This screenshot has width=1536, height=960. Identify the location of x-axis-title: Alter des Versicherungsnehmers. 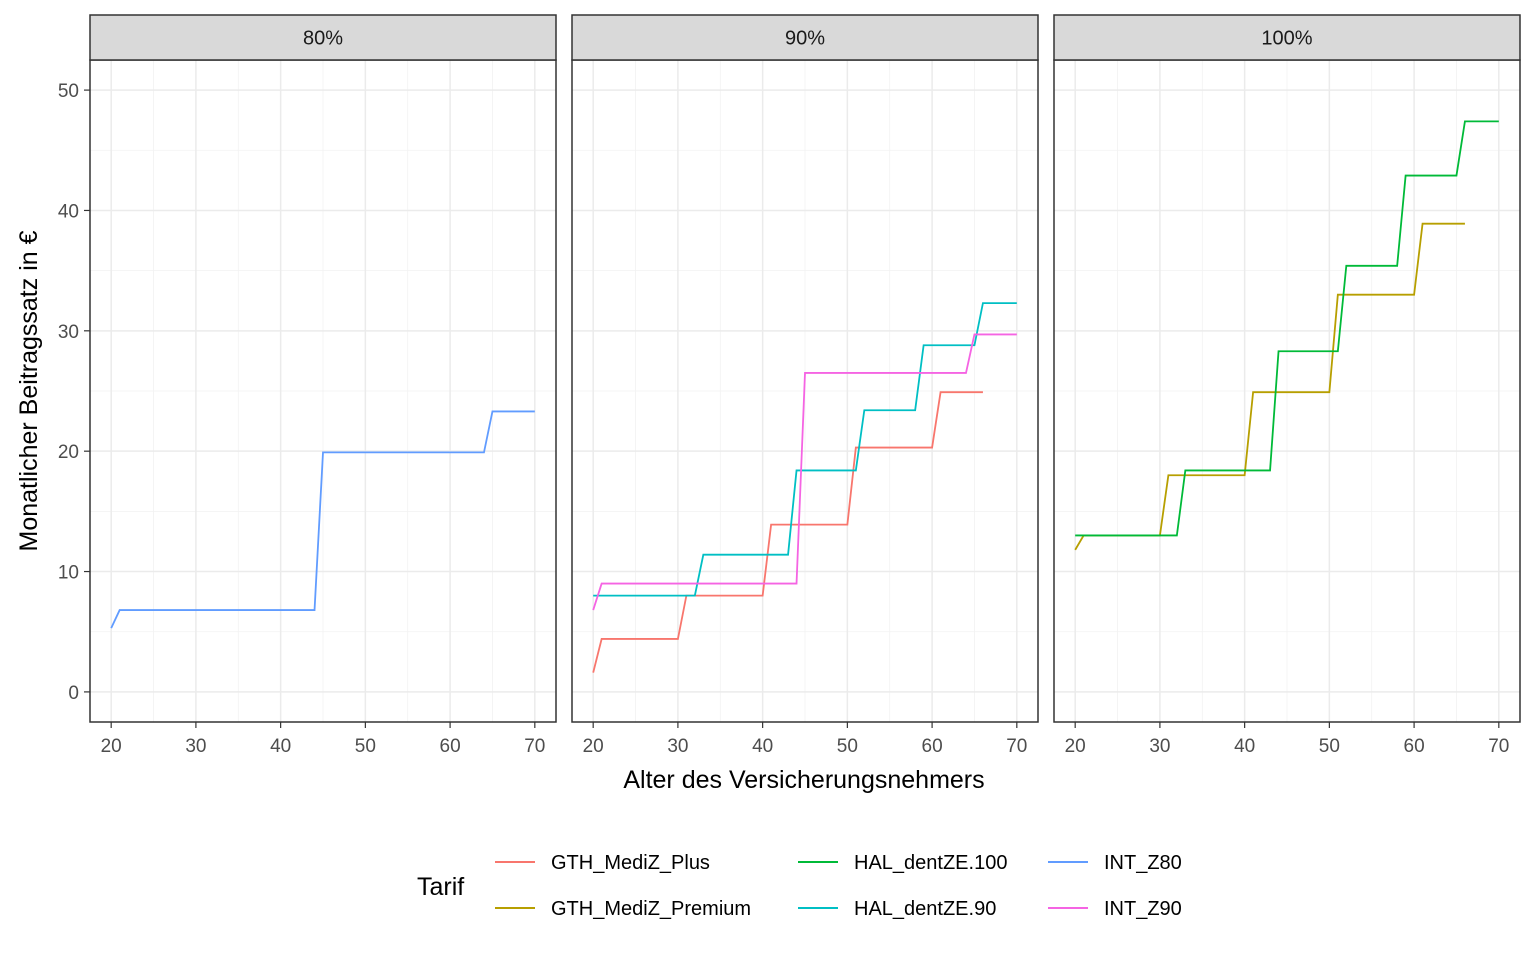
(803, 780).